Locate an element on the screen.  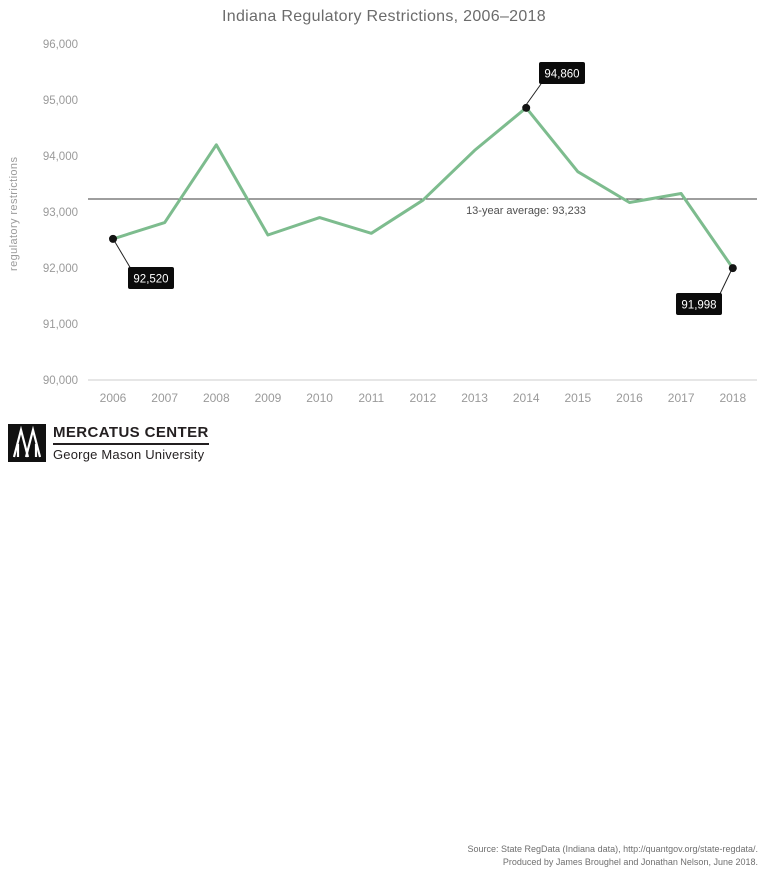
x-tick-label: 2012 is located at coordinates (423, 398).